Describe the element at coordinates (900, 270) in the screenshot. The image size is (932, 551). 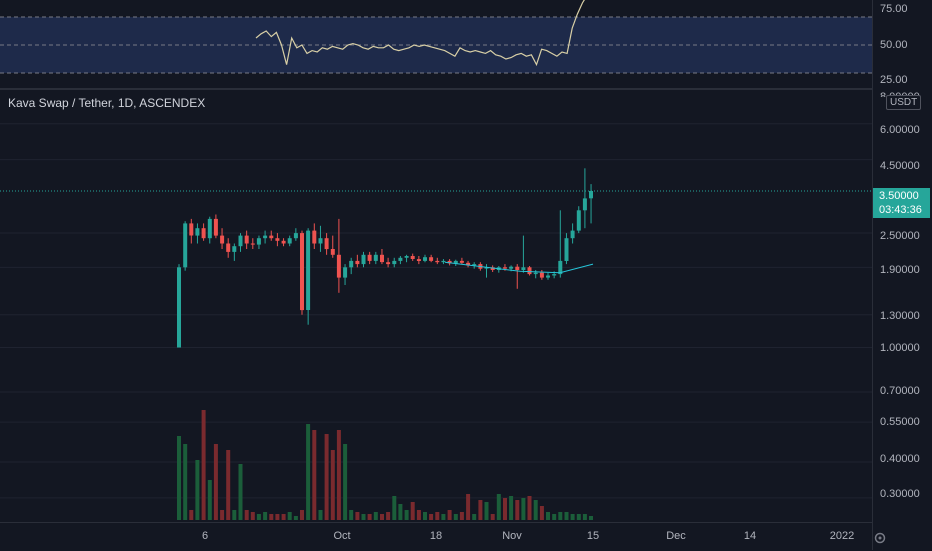
I see `price-tick-label: 1.90000` at that location.